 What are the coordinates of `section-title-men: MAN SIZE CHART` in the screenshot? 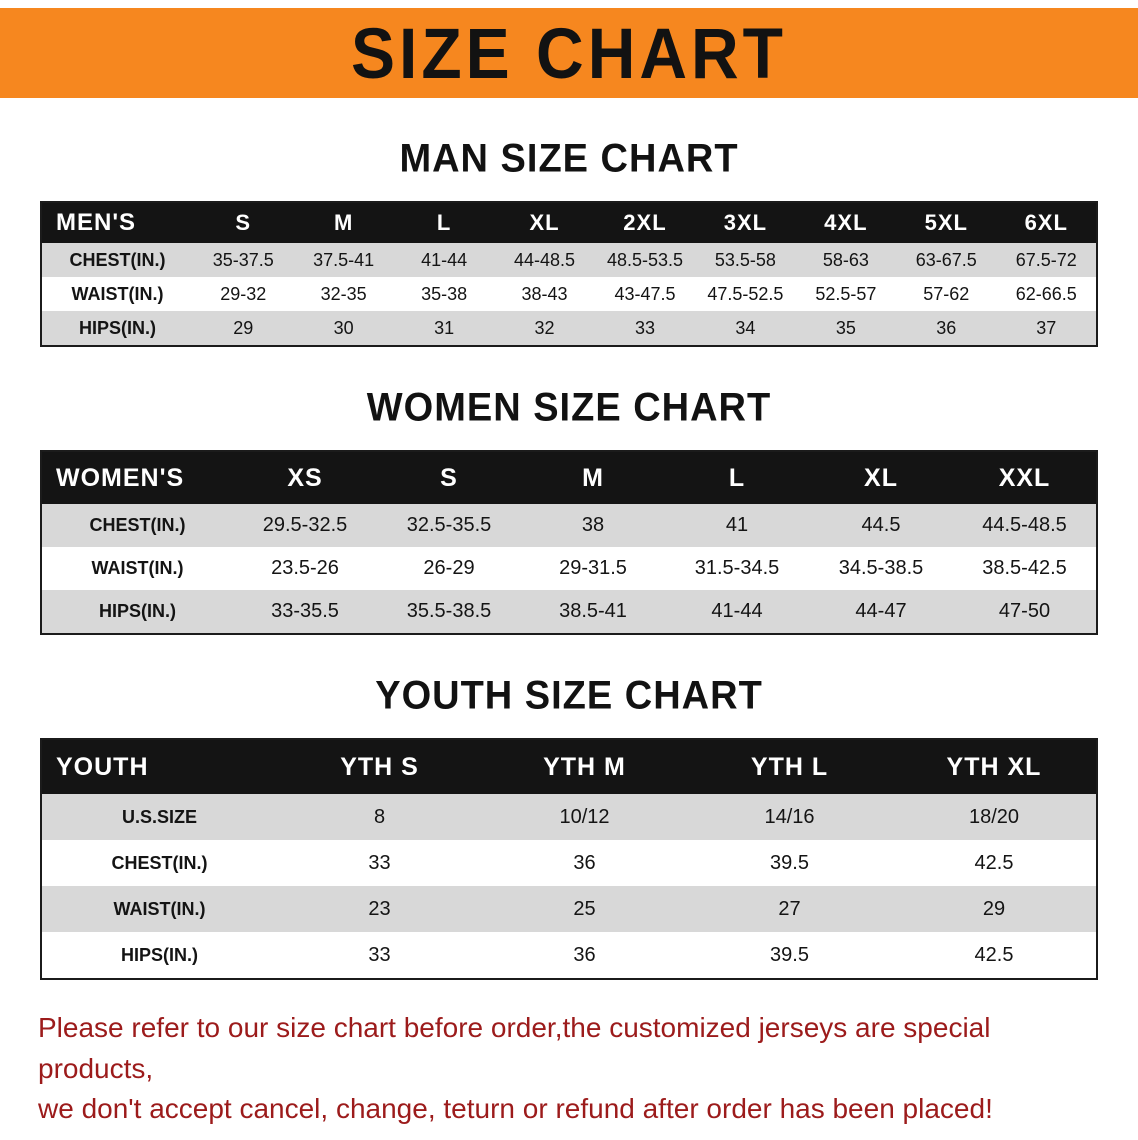 It's located at (569, 159).